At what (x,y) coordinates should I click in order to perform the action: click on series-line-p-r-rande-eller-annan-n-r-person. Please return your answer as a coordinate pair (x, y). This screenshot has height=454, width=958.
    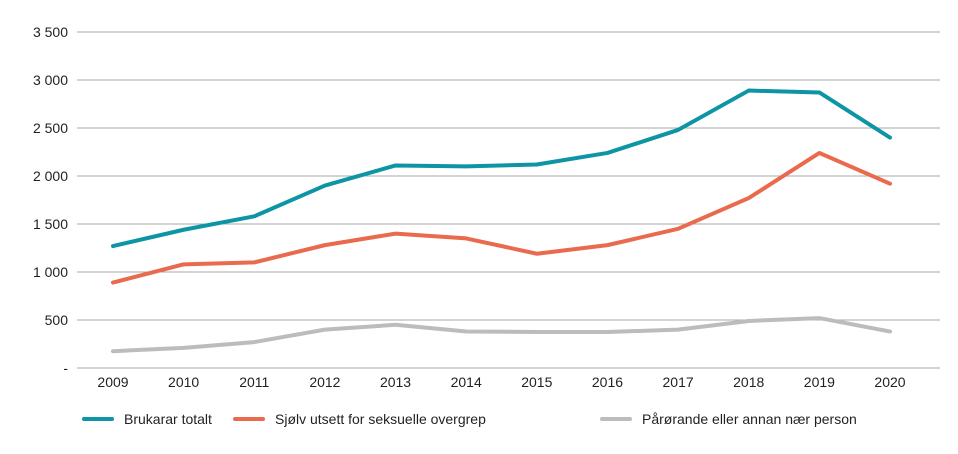
    Looking at the image, I should click on (501, 335).